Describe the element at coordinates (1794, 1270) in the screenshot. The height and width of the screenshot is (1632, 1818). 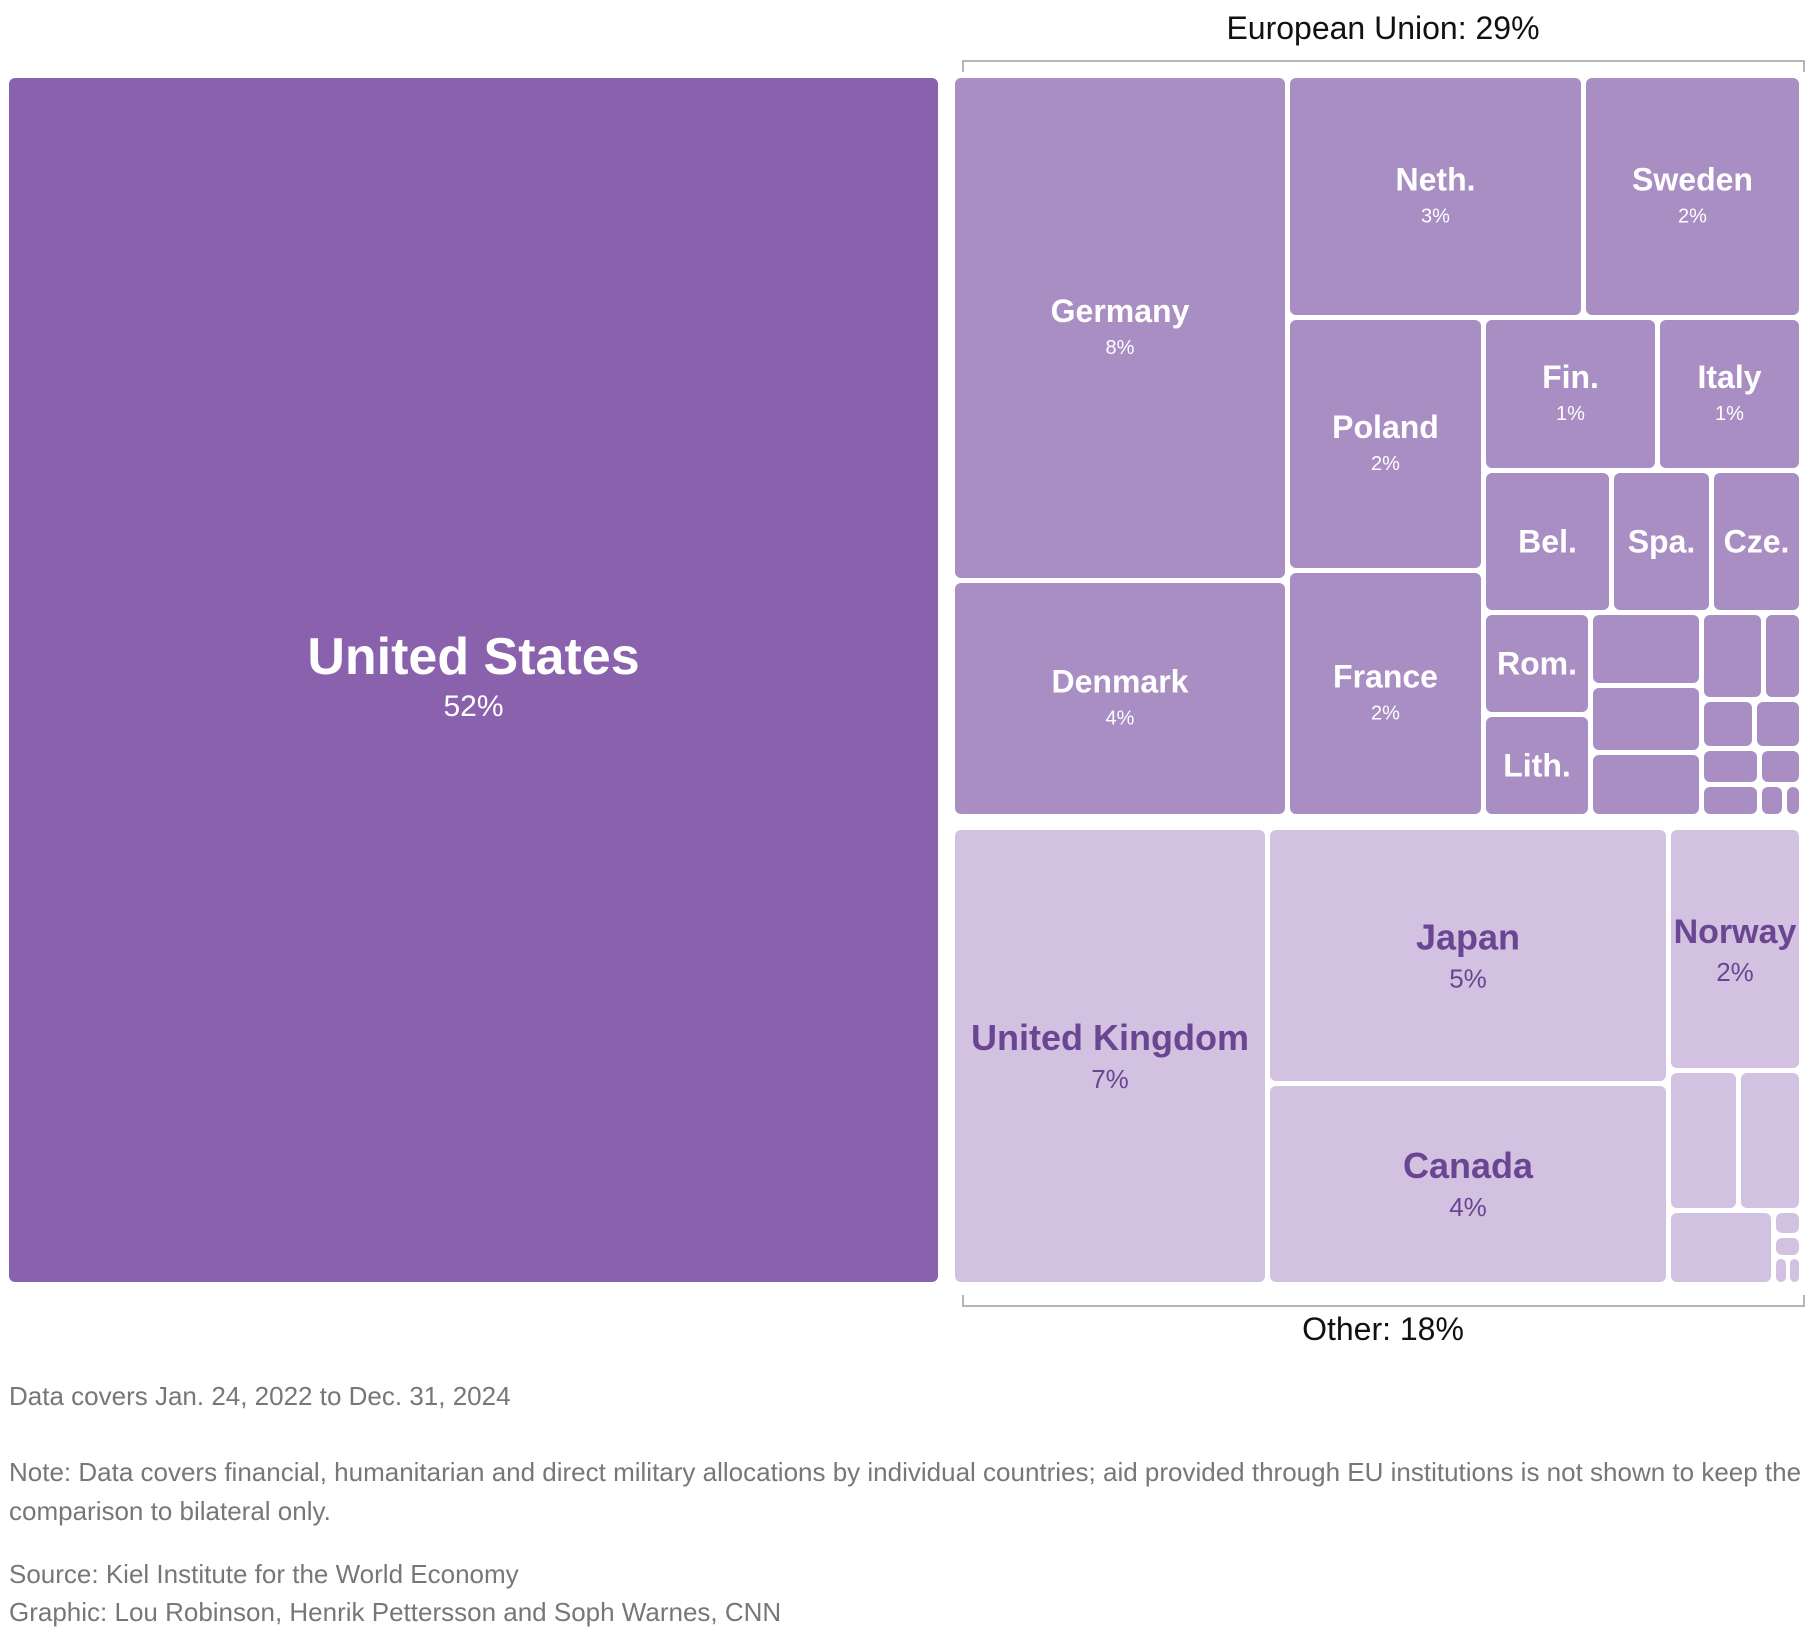
I see `cell-ot_s7` at that location.